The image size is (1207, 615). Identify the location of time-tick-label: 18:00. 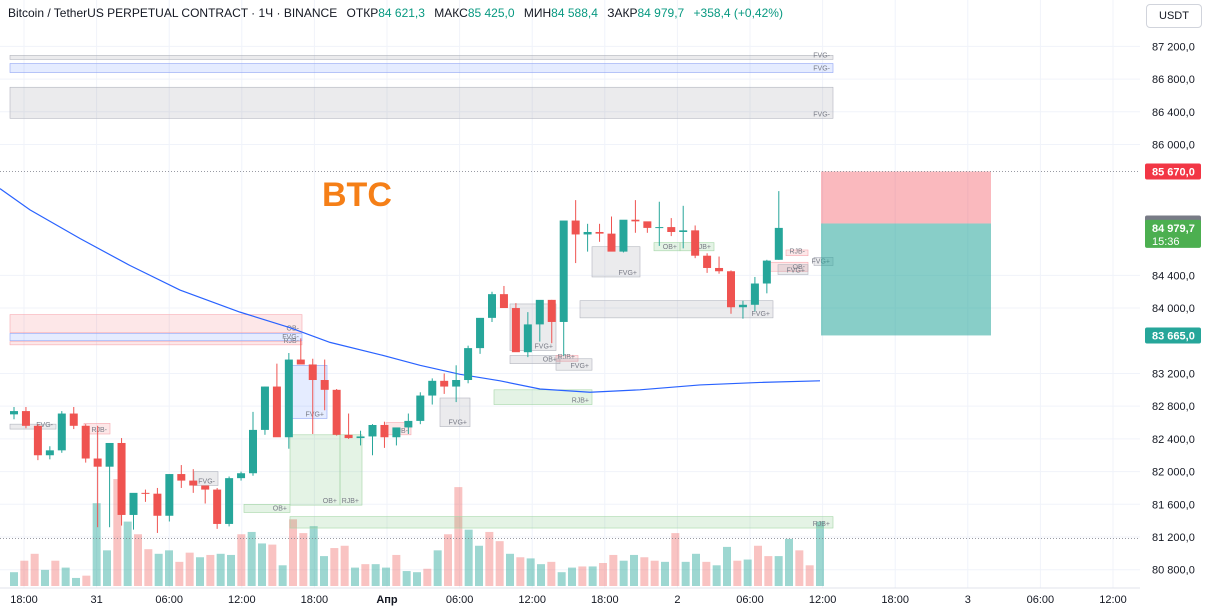
(24, 600).